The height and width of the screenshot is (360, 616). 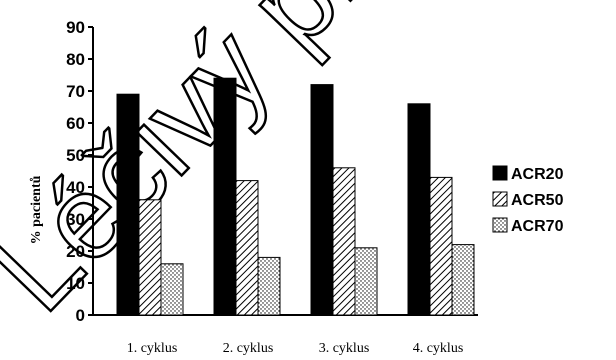 I want to click on y-tick-label: 60, so click(x=75, y=123).